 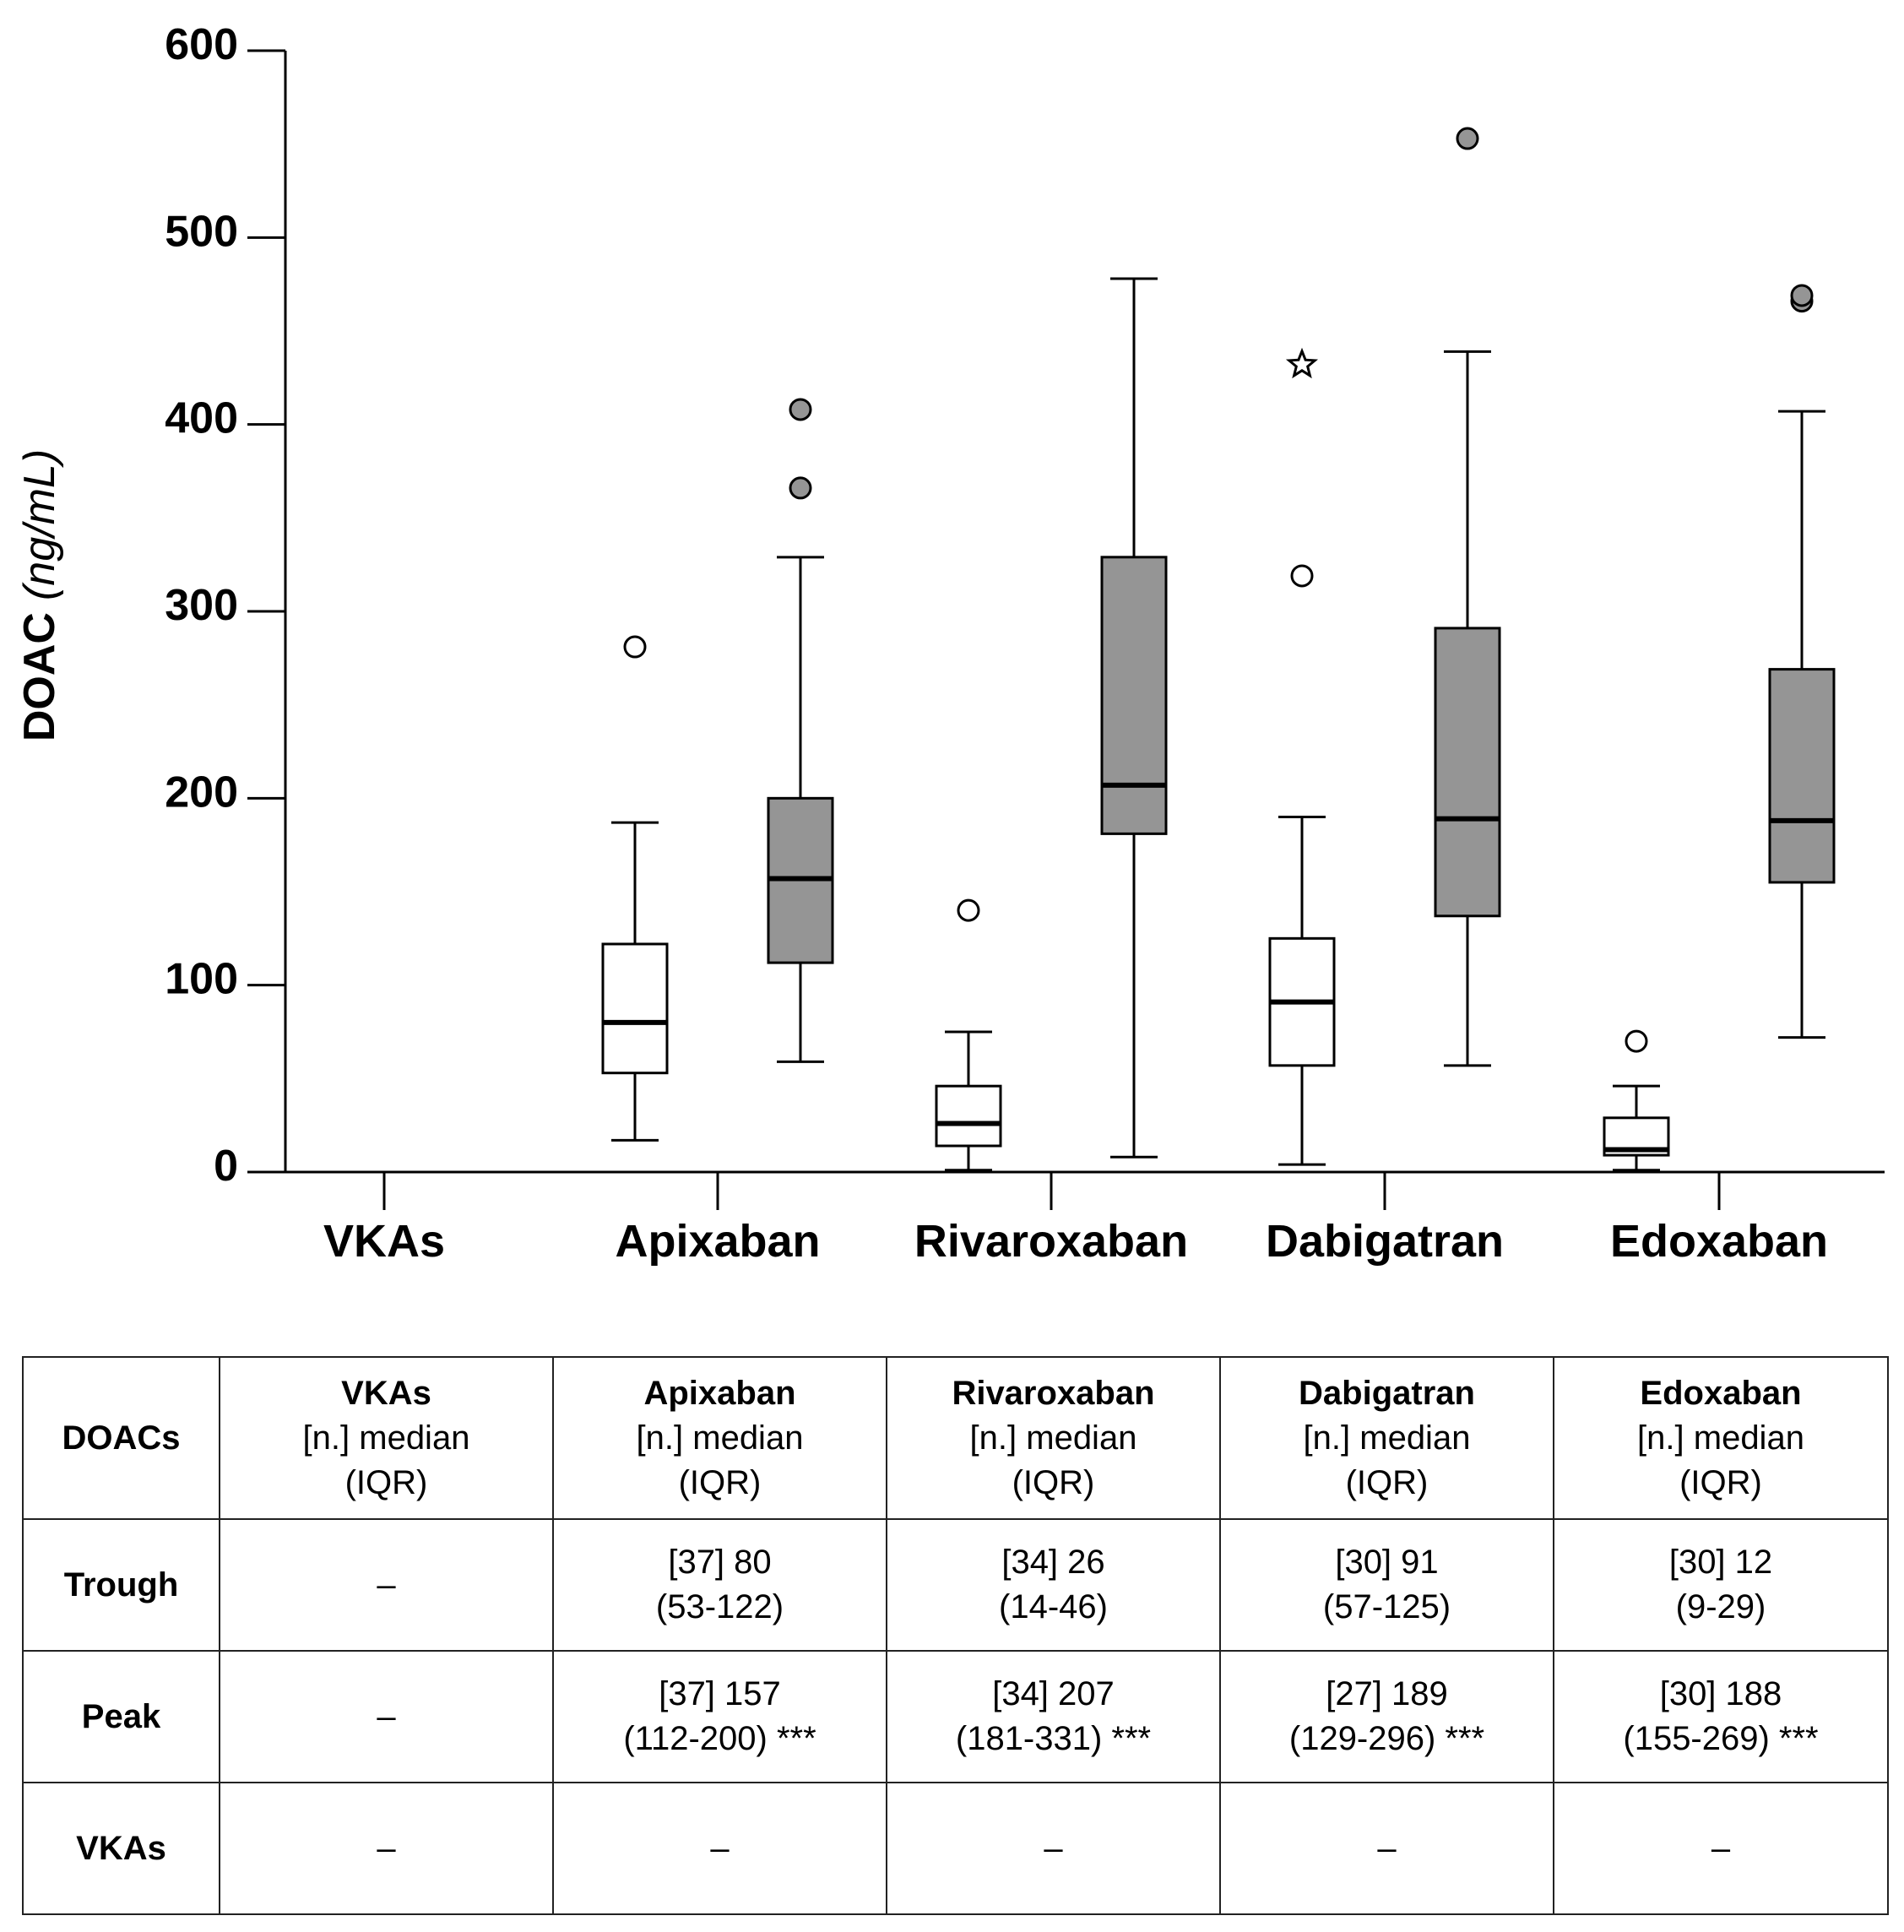 I want to click on cell-line1: [30] 188, so click(x=1721, y=1694).